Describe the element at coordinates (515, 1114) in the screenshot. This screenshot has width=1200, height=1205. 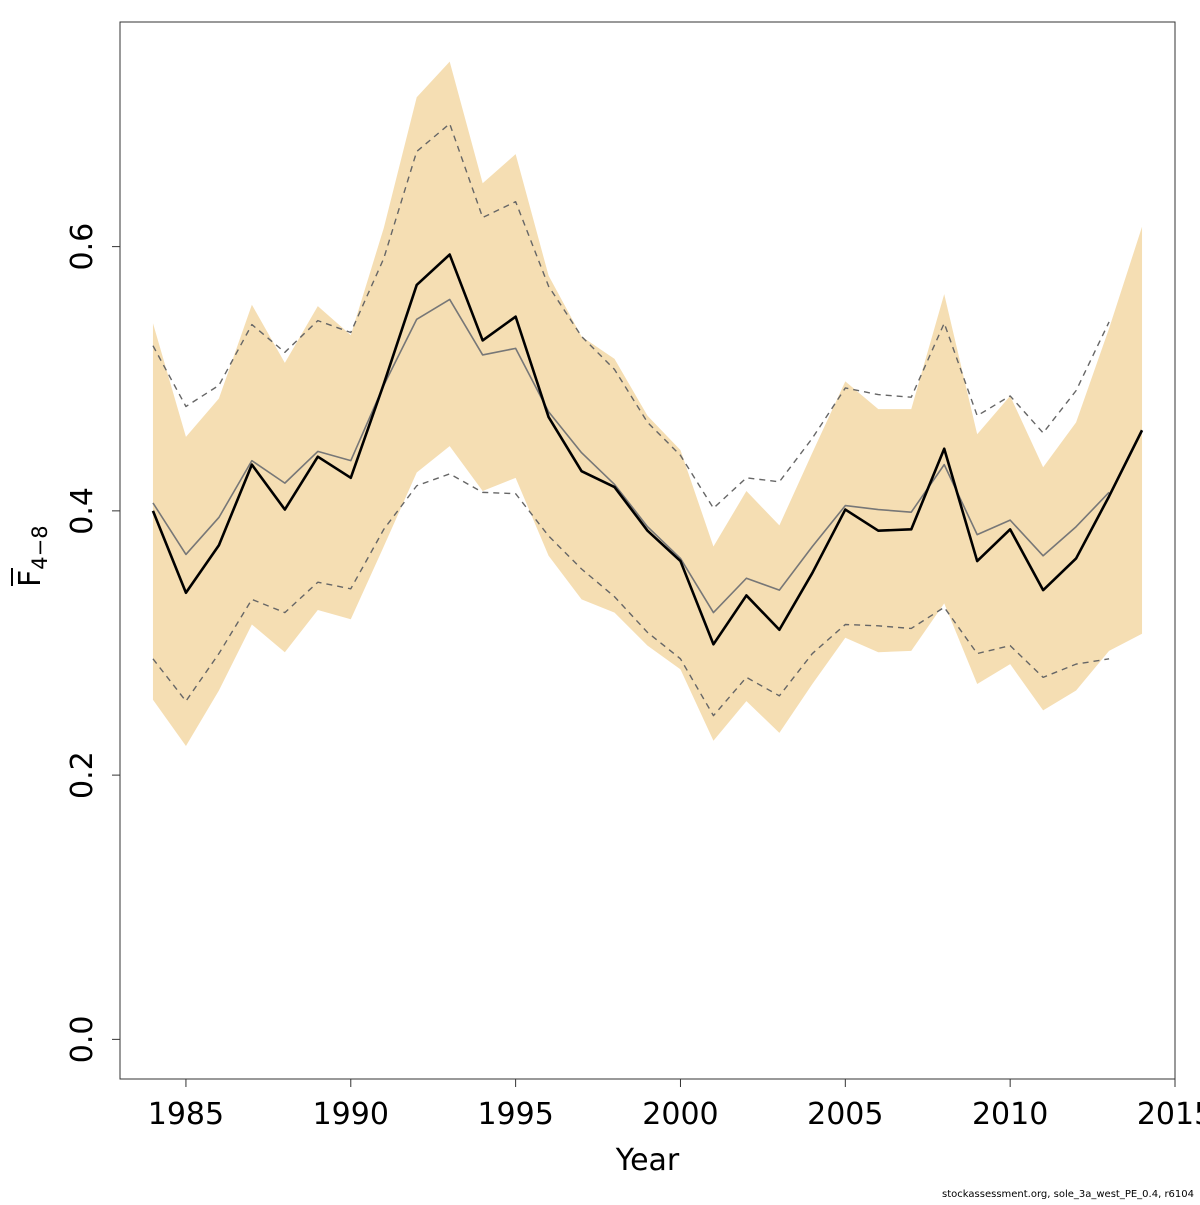
I see `x-tick-label: 1995` at that location.